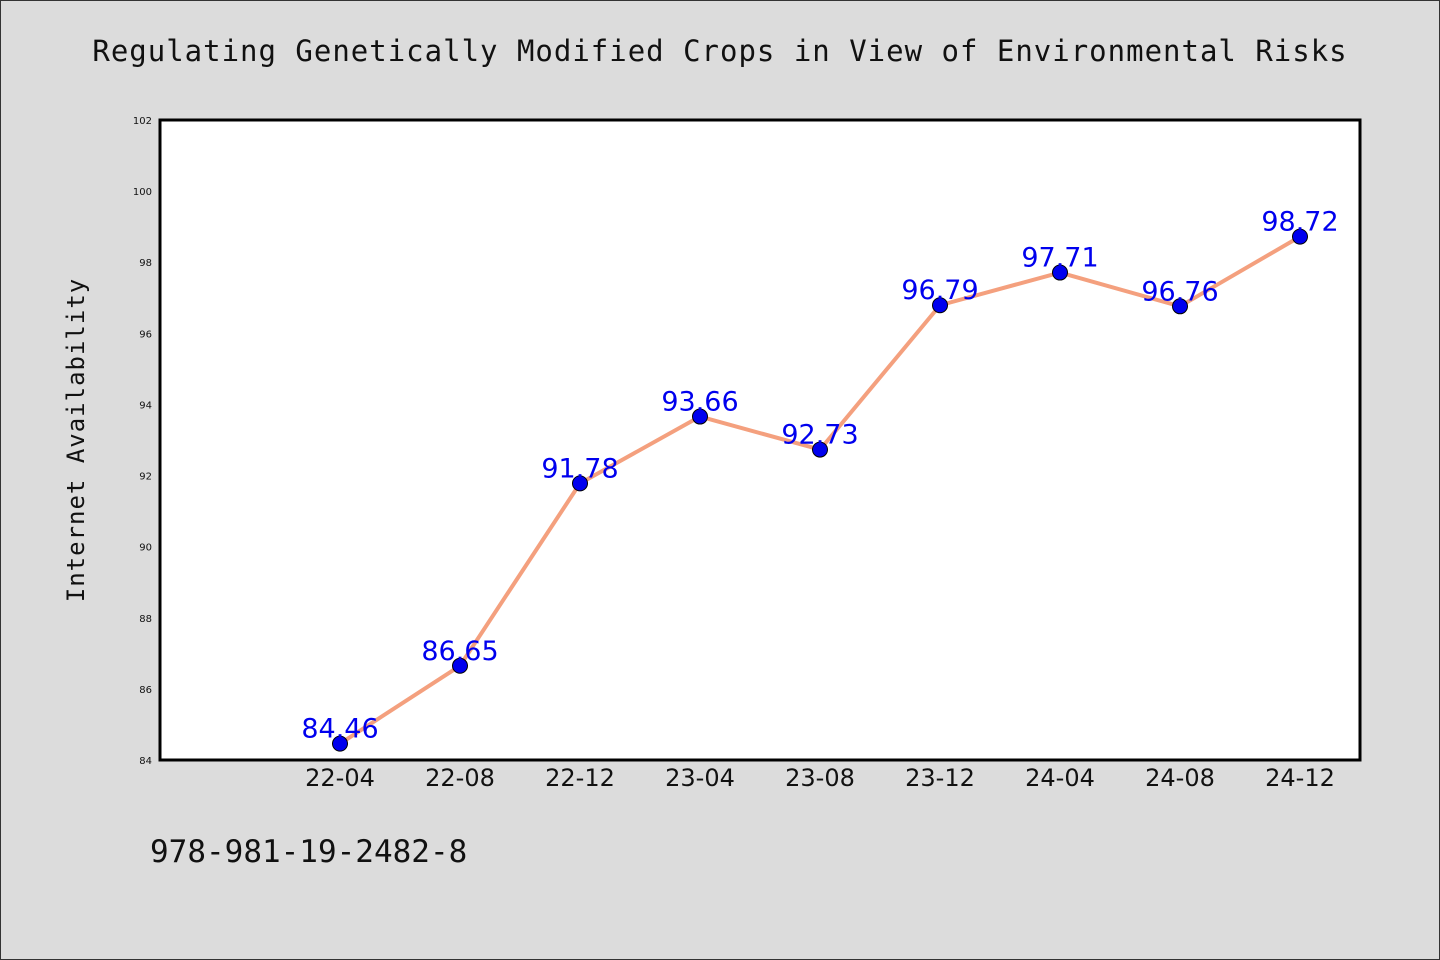  I want to click on x-tick-label: 23-12, so click(940, 778).